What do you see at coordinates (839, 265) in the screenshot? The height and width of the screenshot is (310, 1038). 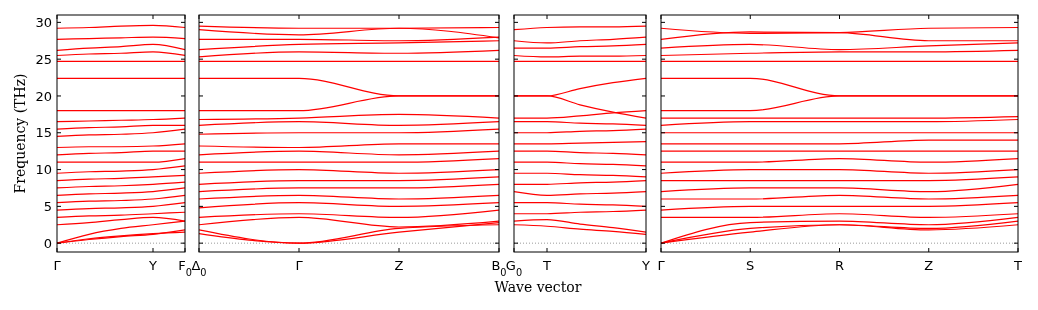 I see `x-tick-label: R` at bounding box center [839, 265].